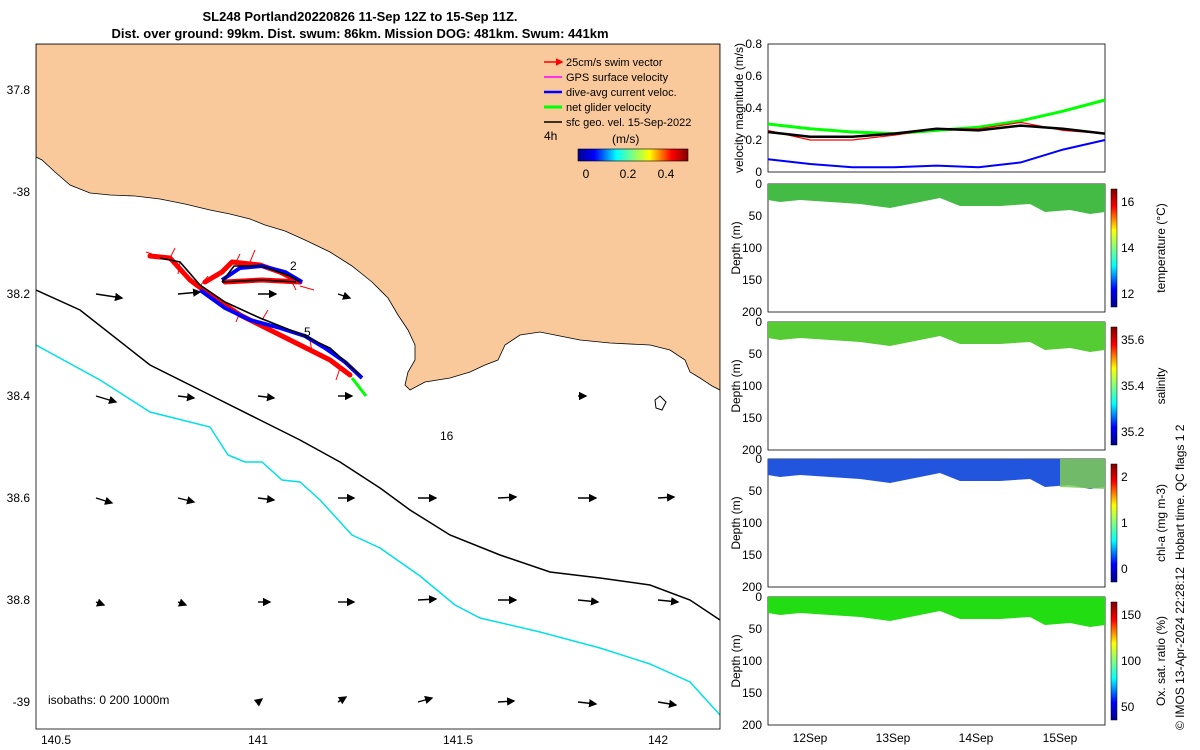  I want to click on colorbar-tick: 2, so click(1124, 477).